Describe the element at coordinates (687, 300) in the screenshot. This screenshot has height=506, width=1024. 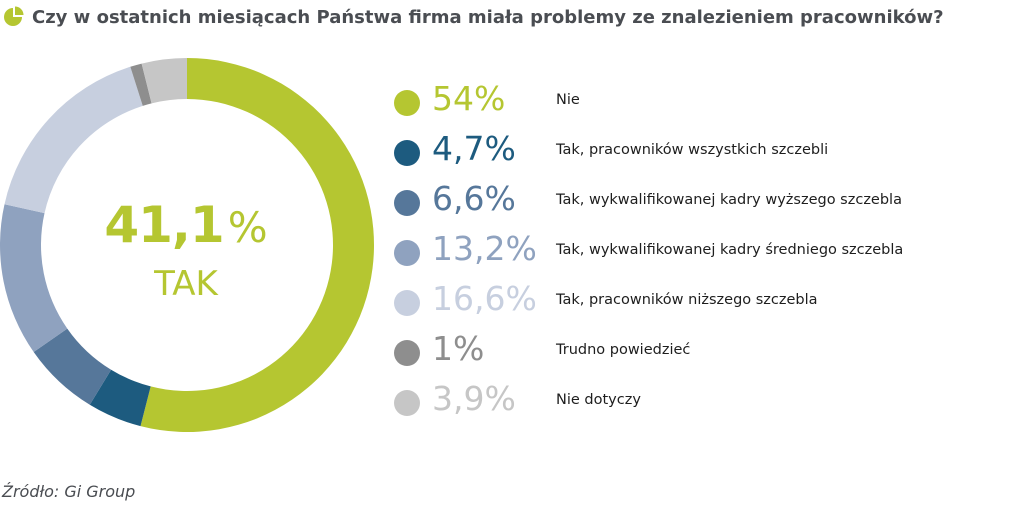
I see `legend-label: Tak, pracowników niższego szczebla` at that location.